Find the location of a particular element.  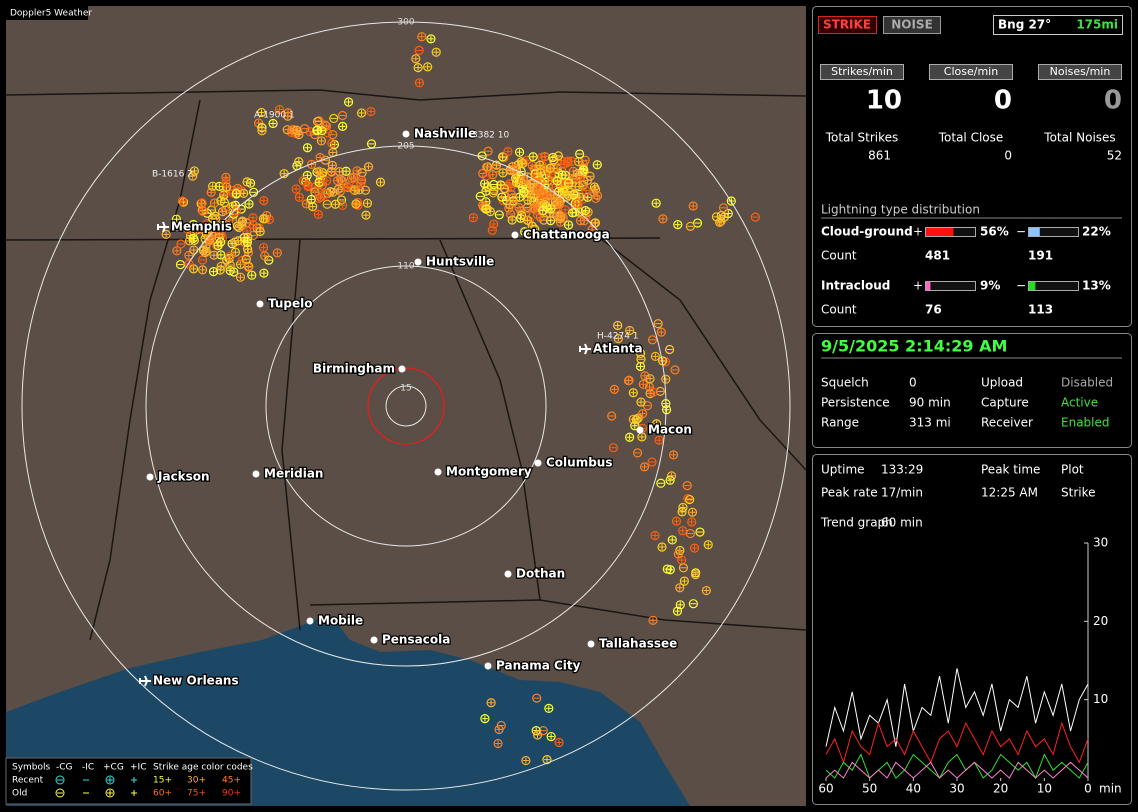

close-ring is located at coordinates (406, 406).